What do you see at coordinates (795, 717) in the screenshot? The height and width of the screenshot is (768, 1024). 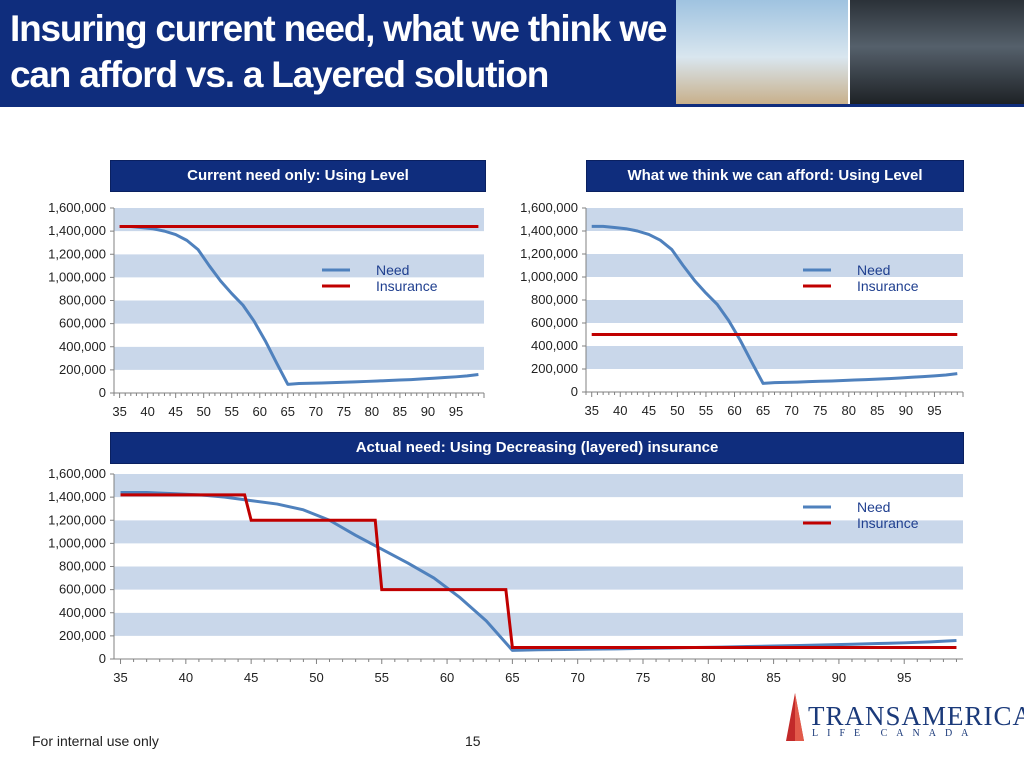 I see `pyramid-tower-icon` at bounding box center [795, 717].